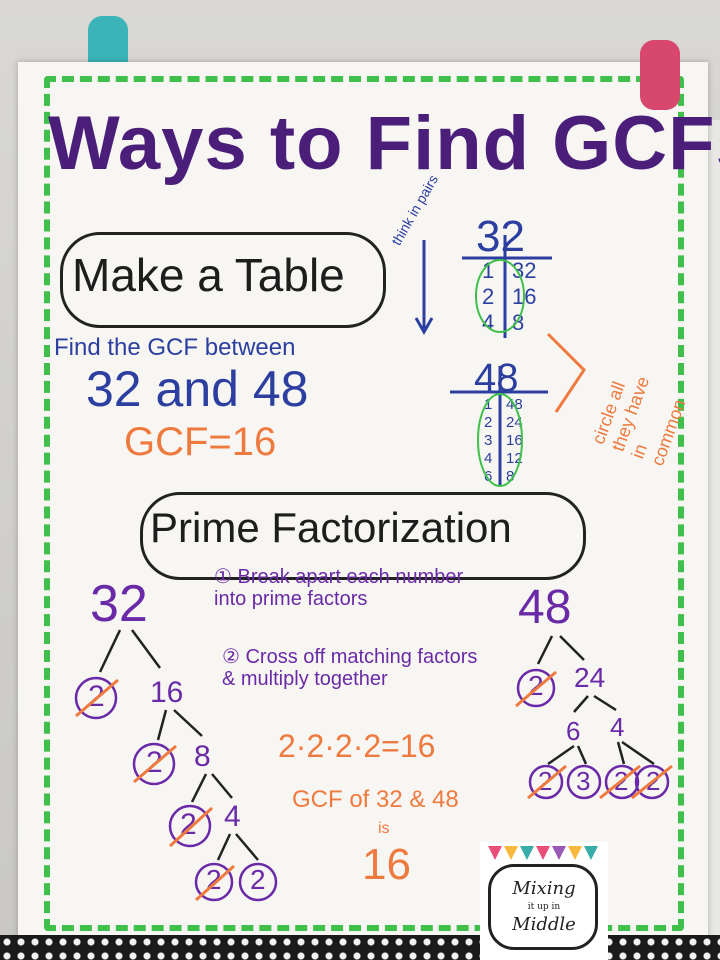 The width and height of the screenshot is (720, 960). What do you see at coordinates (544, 888) in the screenshot?
I see `logo-line1: Mixing` at bounding box center [544, 888].